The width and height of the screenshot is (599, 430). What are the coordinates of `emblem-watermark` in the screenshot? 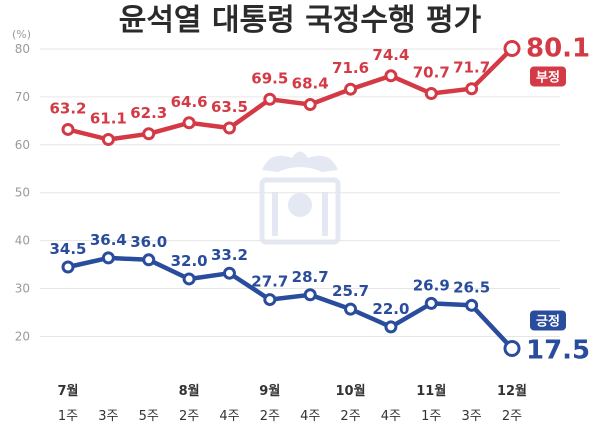 It's located at (300, 198).